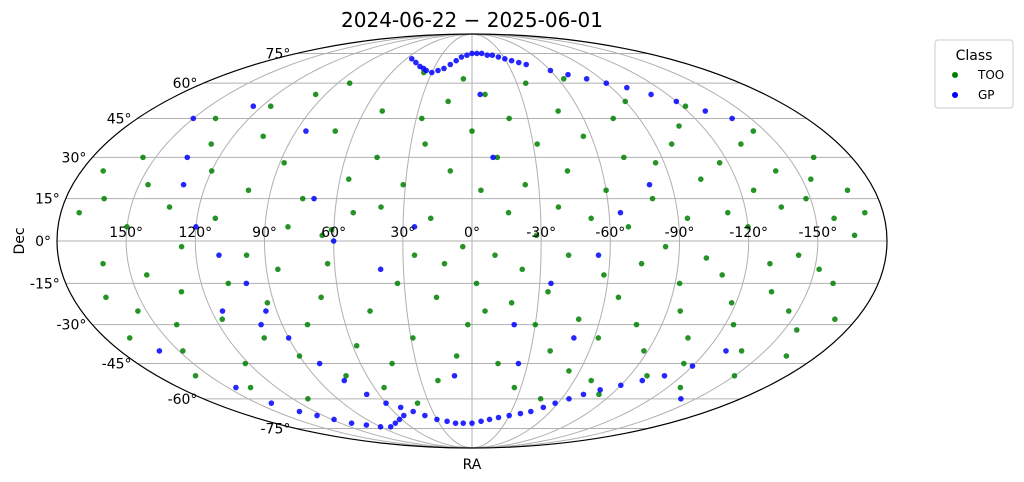 This screenshot has width=1024, height=482. What do you see at coordinates (472, 465) in the screenshot?
I see `x-axis-label: RA` at bounding box center [472, 465].